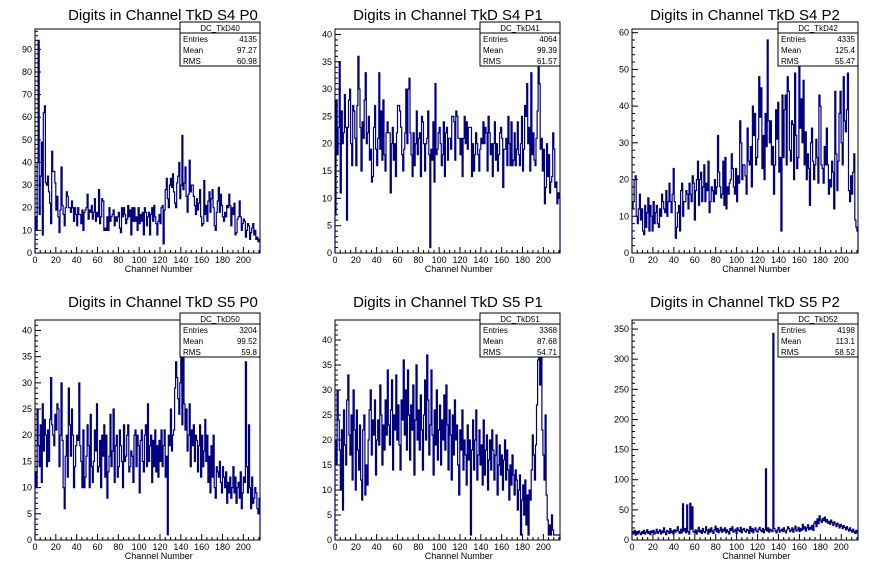  I want to click on y-tick-label: 15, so click(27, 461).